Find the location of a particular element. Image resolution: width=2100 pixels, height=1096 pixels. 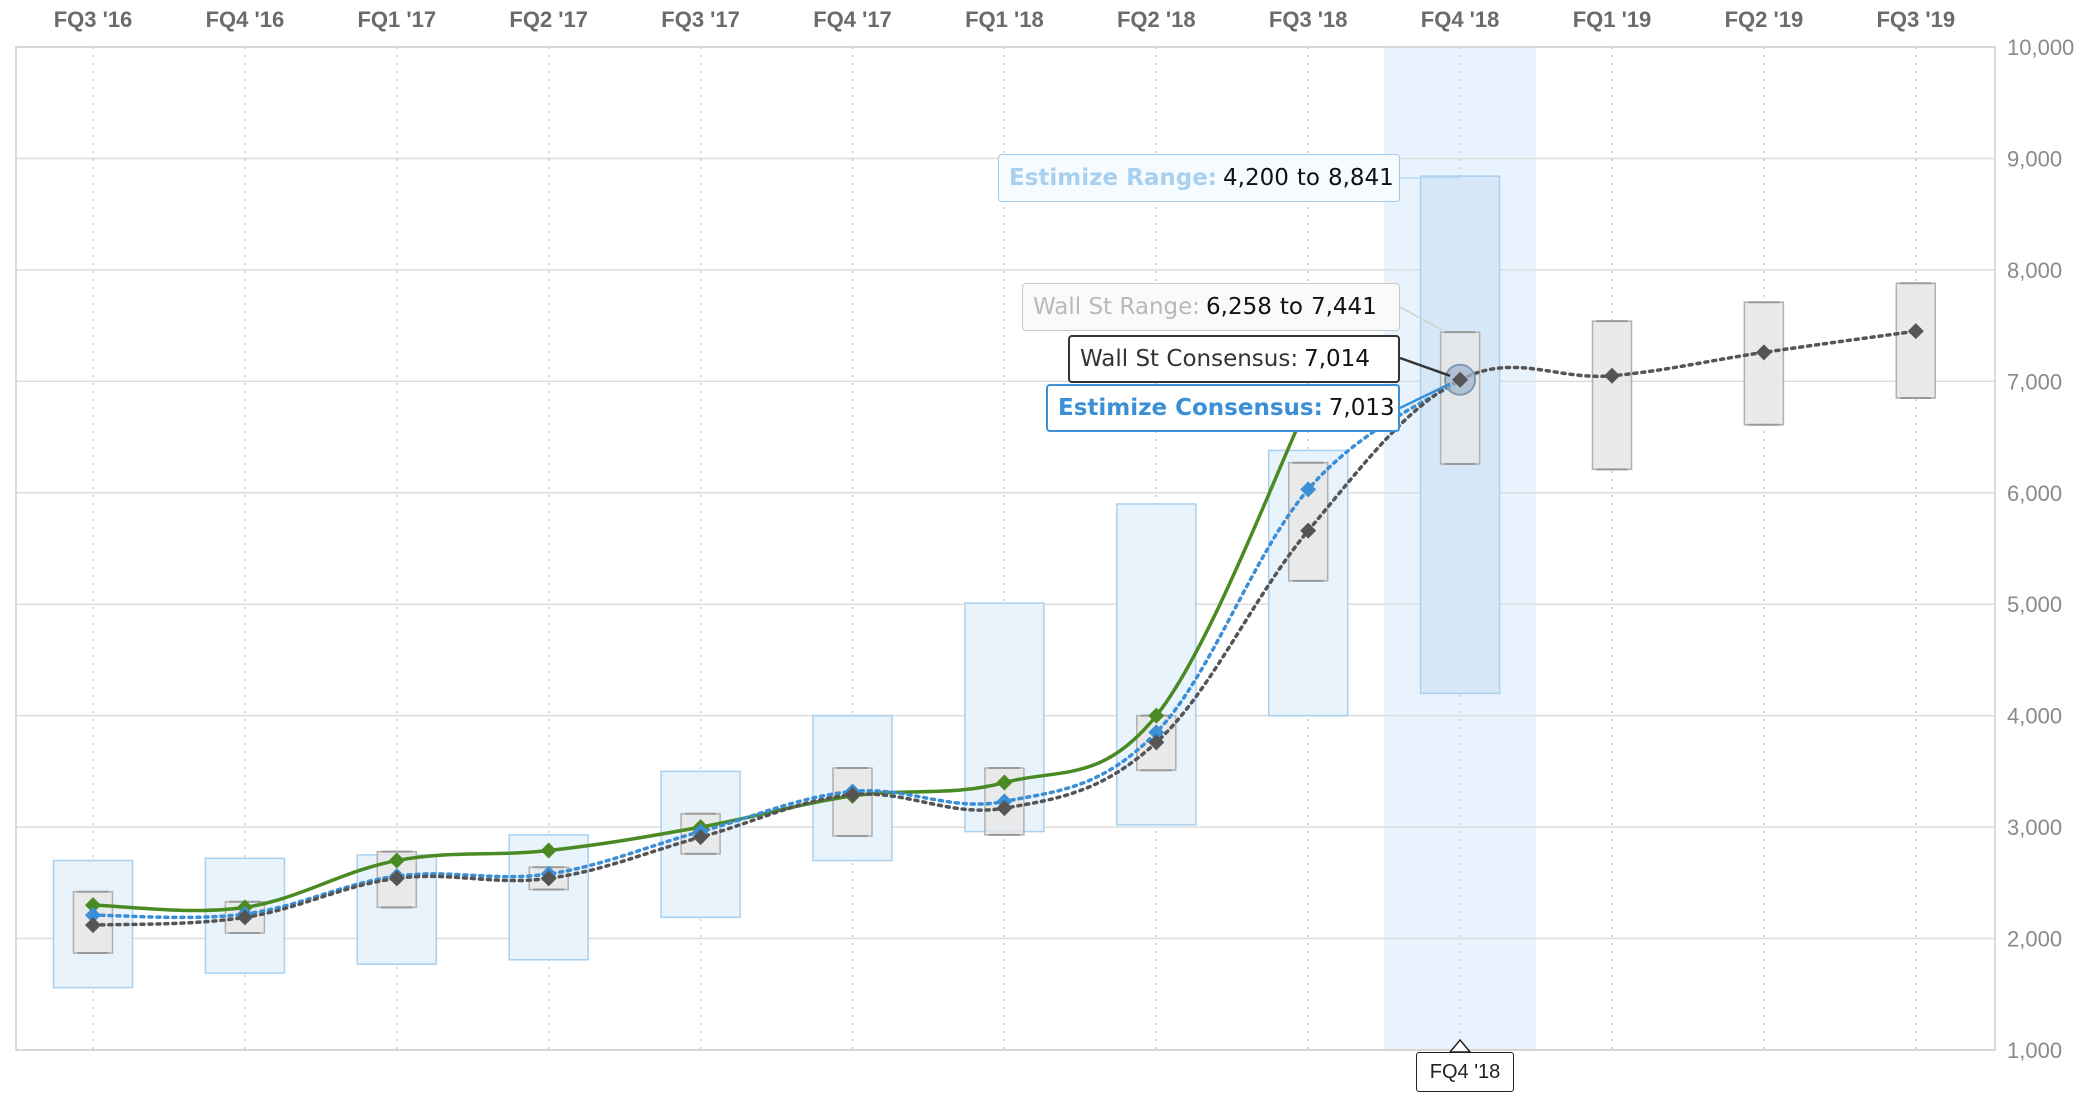

estimize-consensus-value: 7,013 is located at coordinates (1361, 408).